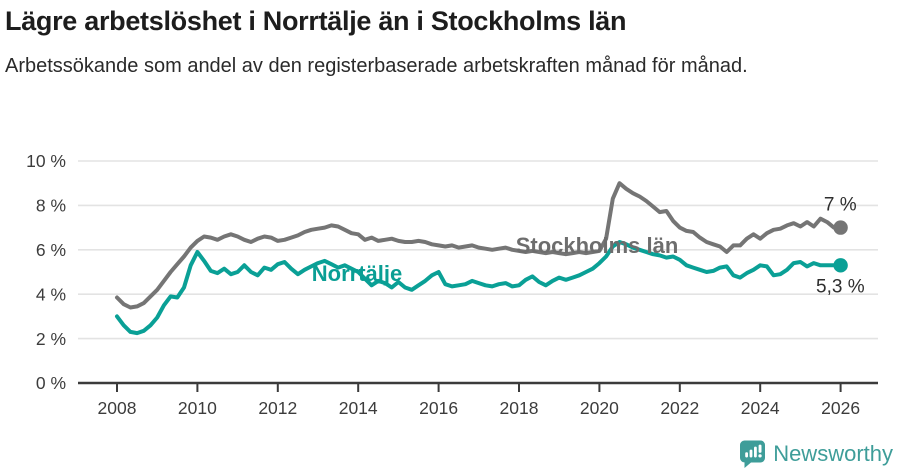  I want to click on chart-footer: Newsworthy, so click(816, 454).